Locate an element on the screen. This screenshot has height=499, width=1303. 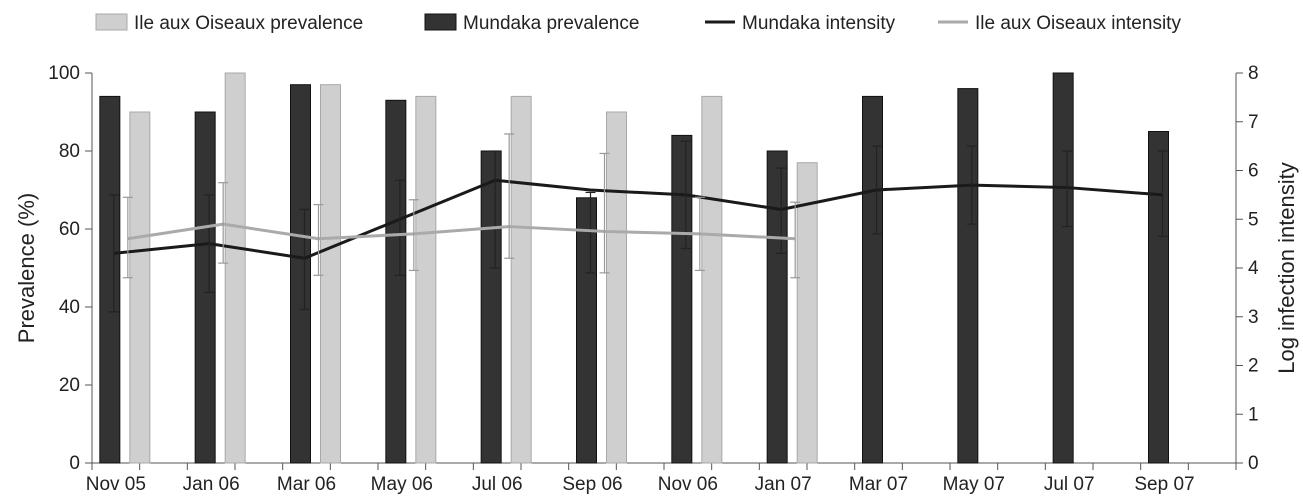
legend-label-ile-aux-oiseaux-intensity: Ile aux Oiseaux intensity is located at coordinates (1078, 23).